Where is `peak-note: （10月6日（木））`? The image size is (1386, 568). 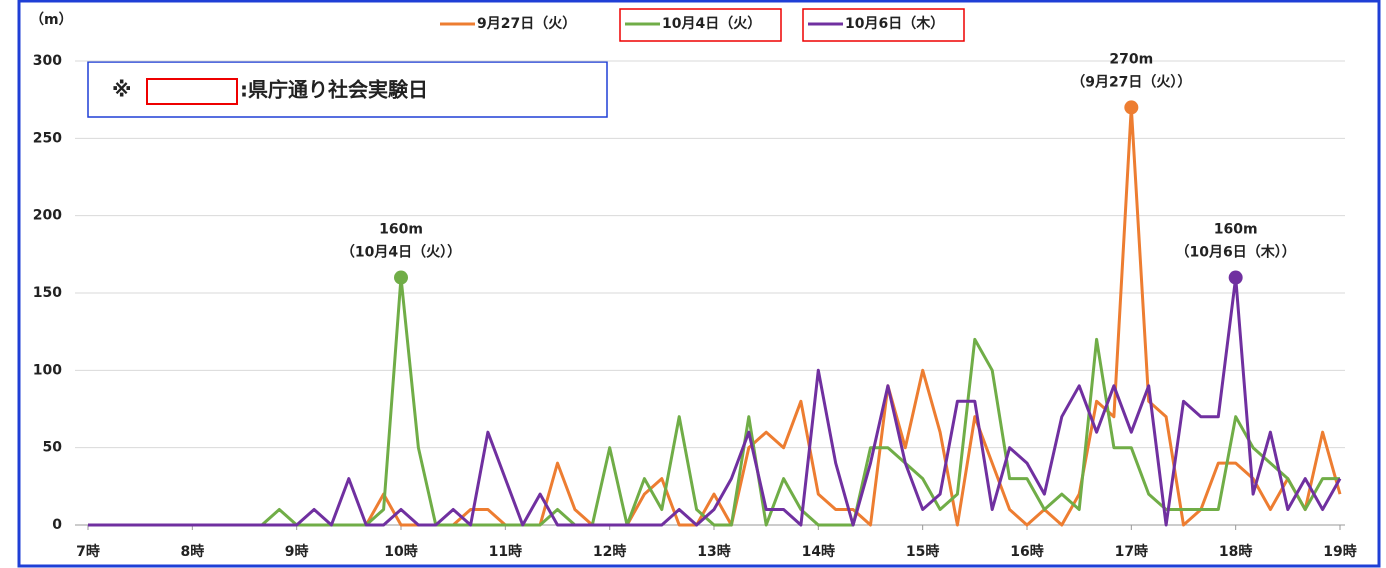 peak-note: （10月6日（木）） is located at coordinates (1236, 252).